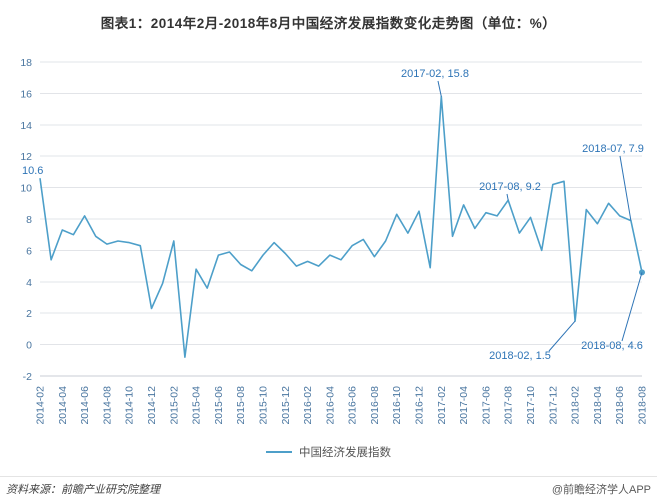 The height and width of the screenshot is (502, 657). I want to click on x-tick-label: 2017-04, so click(464, 405).